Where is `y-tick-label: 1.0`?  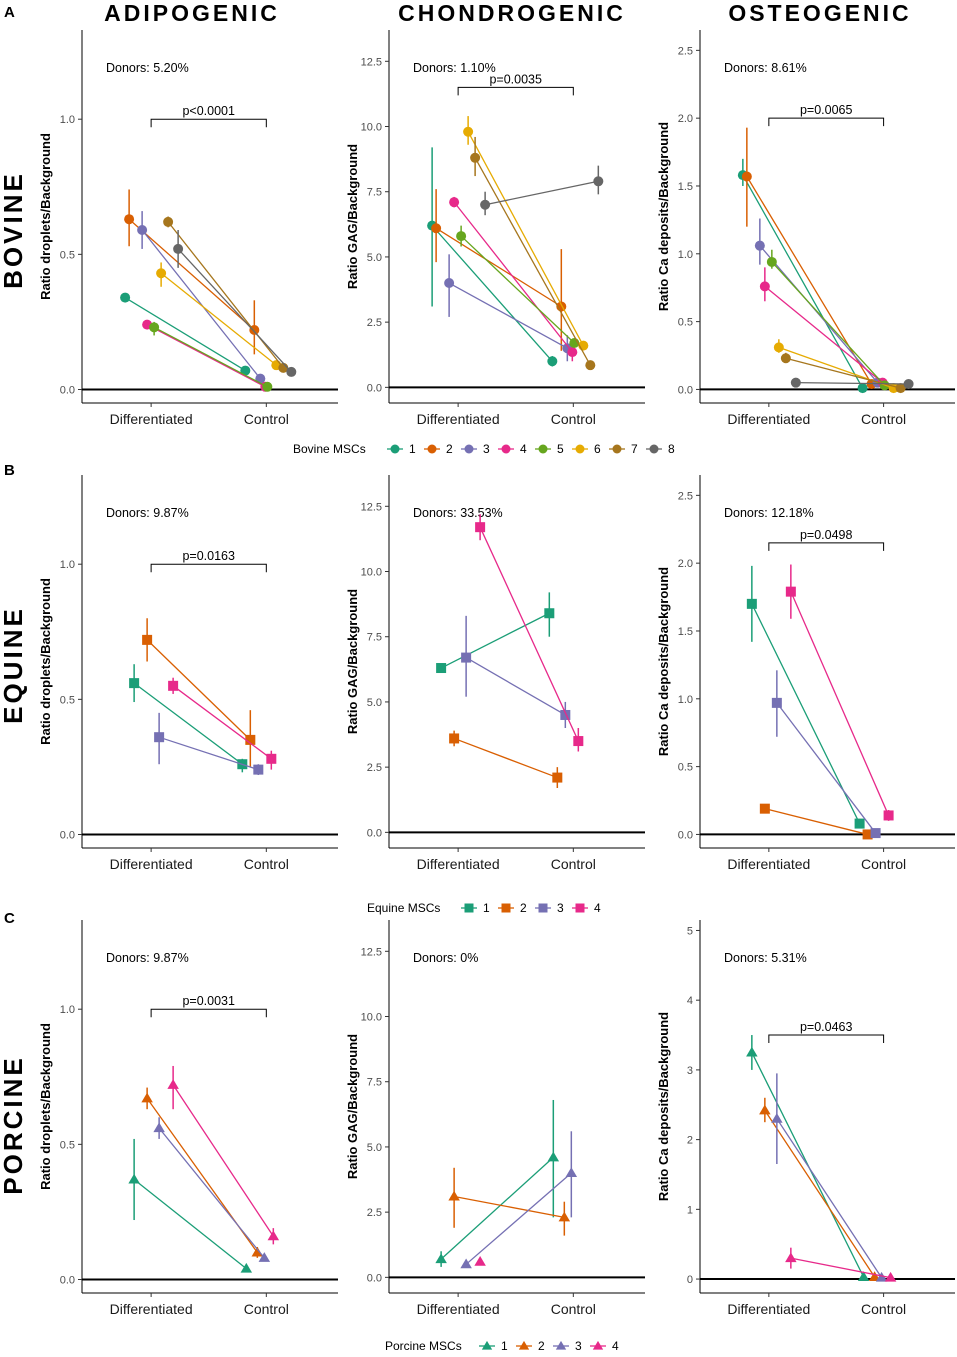 y-tick-label: 1.0 is located at coordinates (67, 1010).